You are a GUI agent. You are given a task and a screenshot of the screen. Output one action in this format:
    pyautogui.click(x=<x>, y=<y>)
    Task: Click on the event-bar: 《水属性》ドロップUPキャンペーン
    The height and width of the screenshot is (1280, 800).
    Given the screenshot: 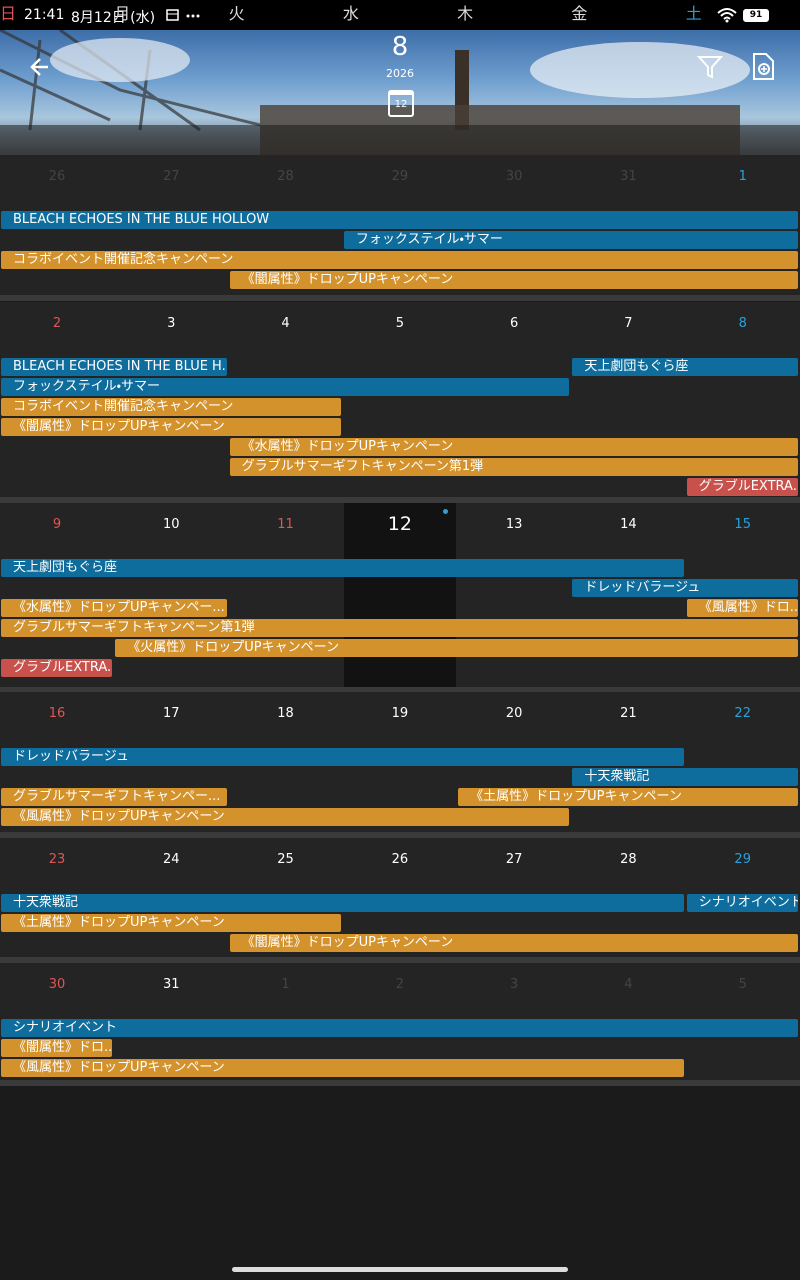 What is the action you would take?
    pyautogui.click(x=513, y=447)
    